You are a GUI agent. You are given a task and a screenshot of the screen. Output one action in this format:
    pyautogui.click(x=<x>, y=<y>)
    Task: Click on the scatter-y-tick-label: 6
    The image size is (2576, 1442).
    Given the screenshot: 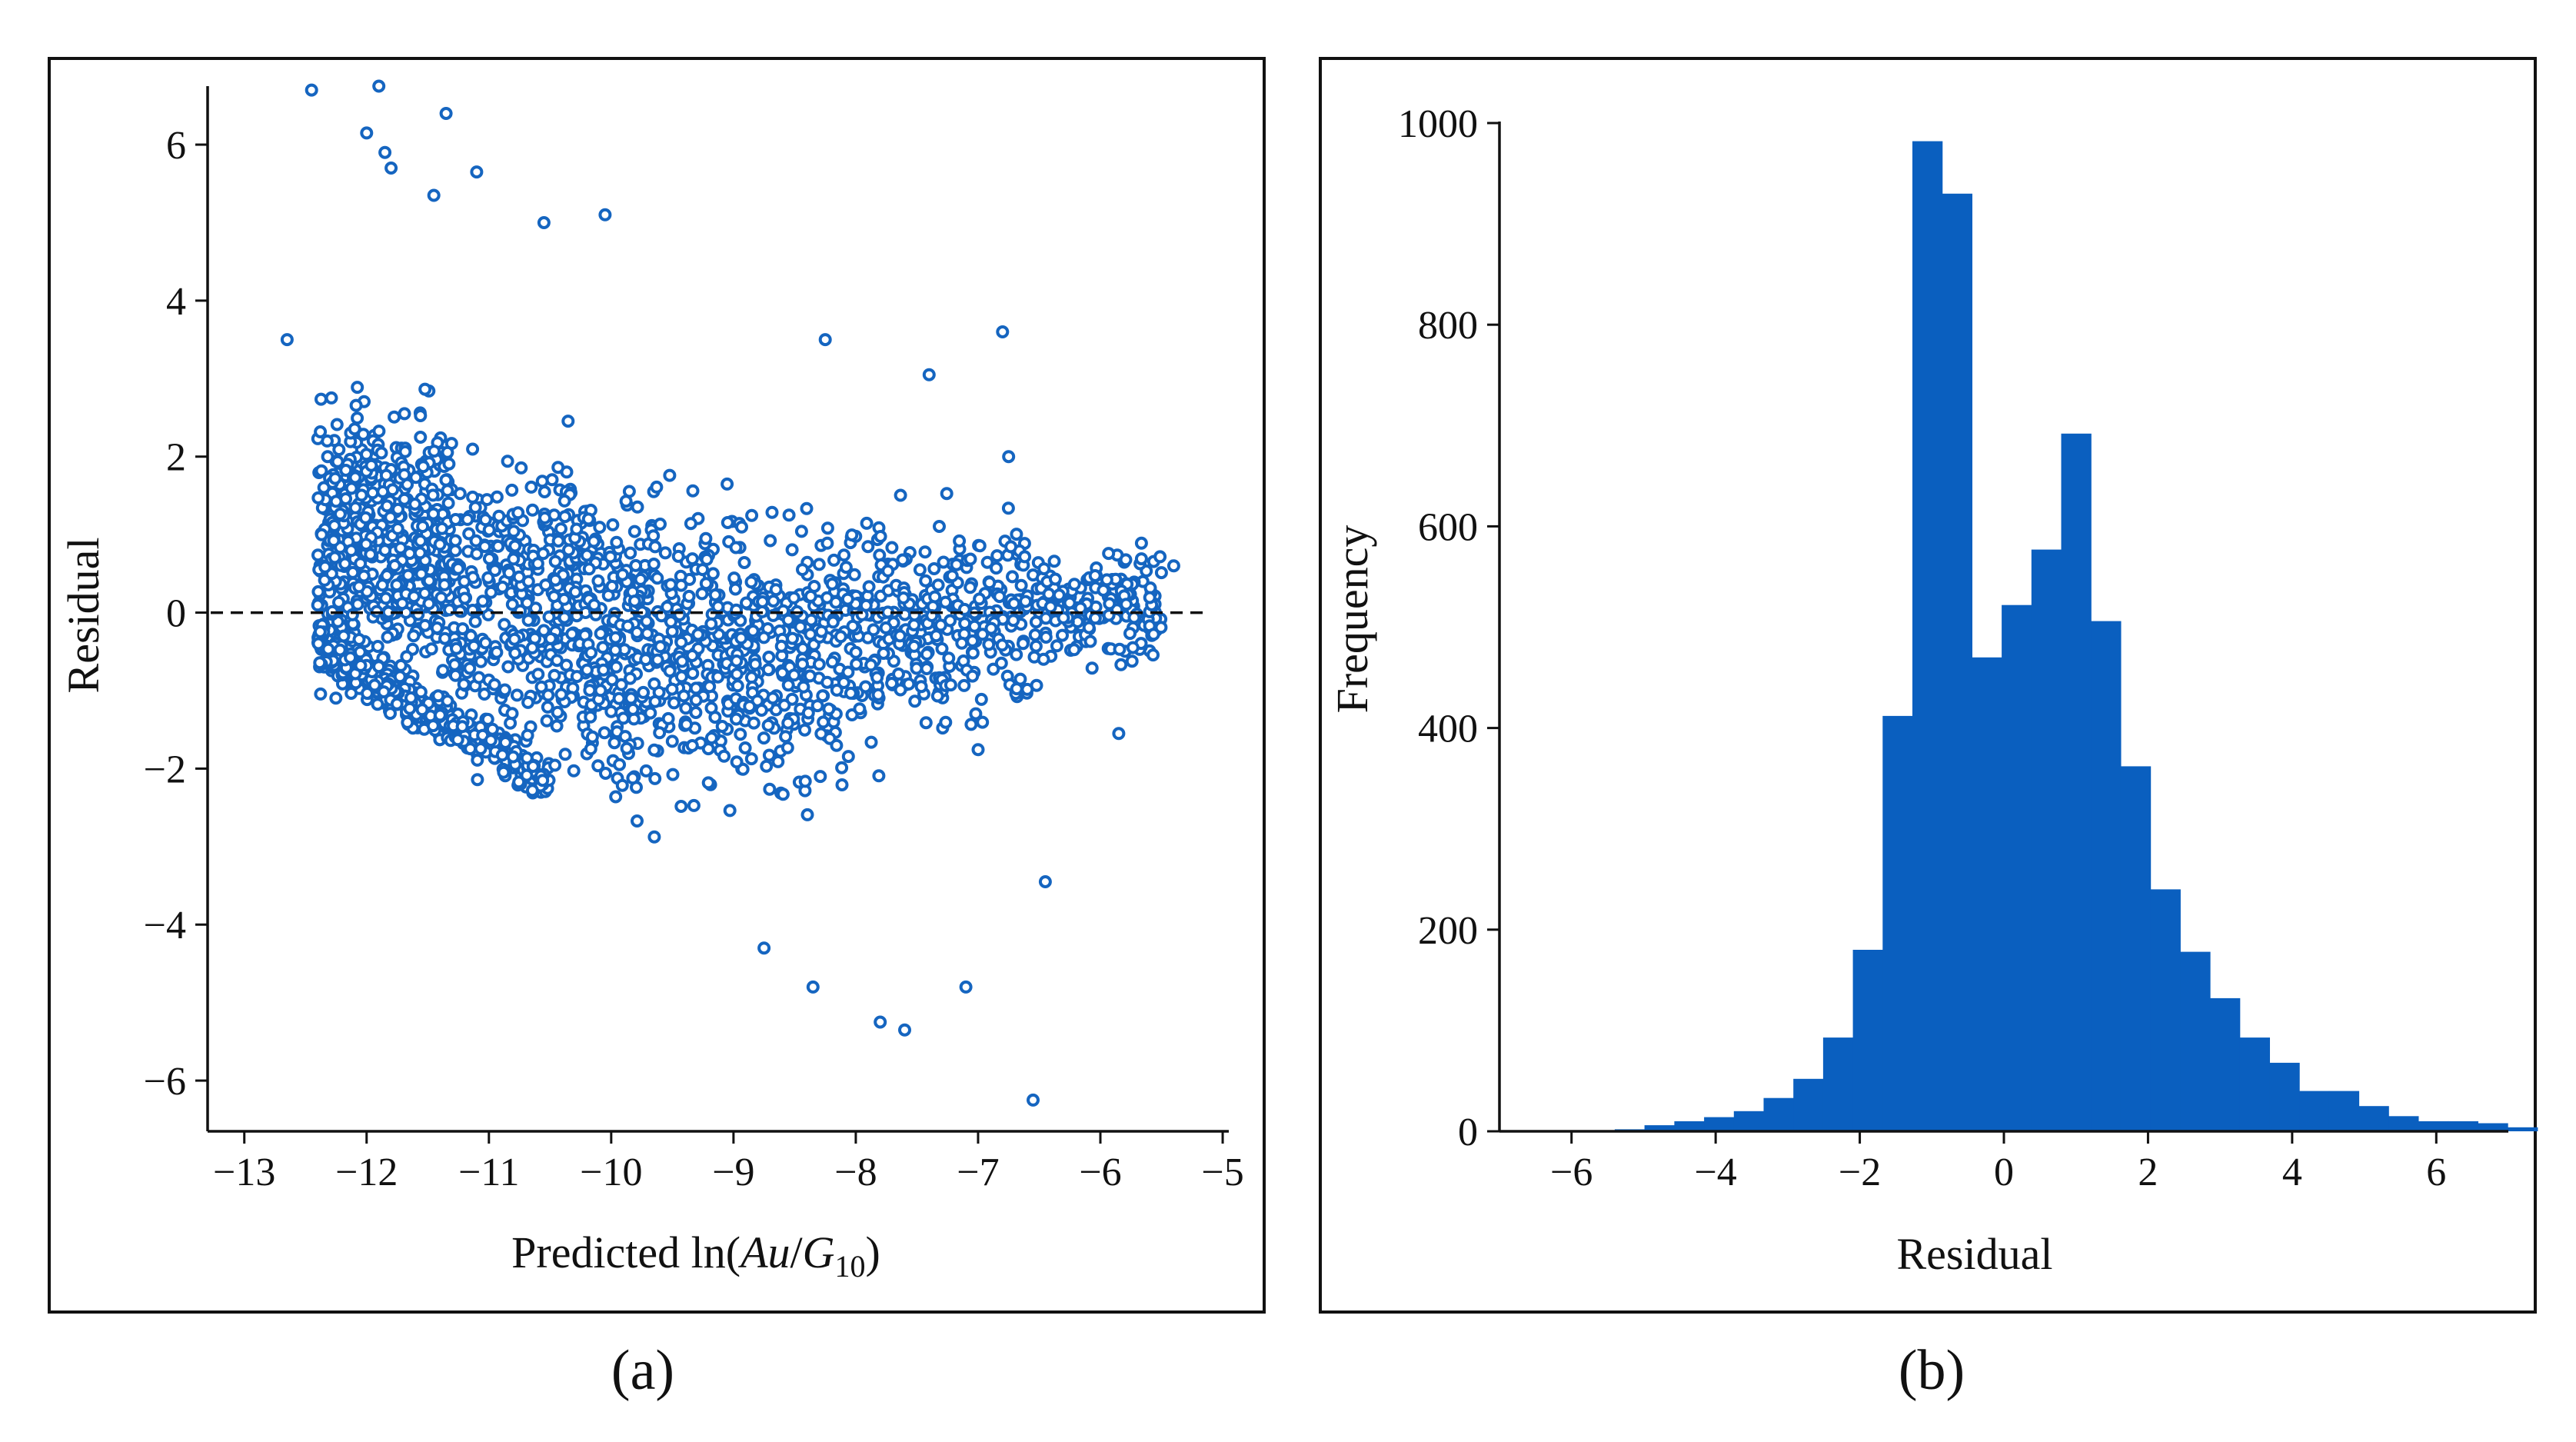 What is the action you would take?
    pyautogui.click(x=176, y=146)
    